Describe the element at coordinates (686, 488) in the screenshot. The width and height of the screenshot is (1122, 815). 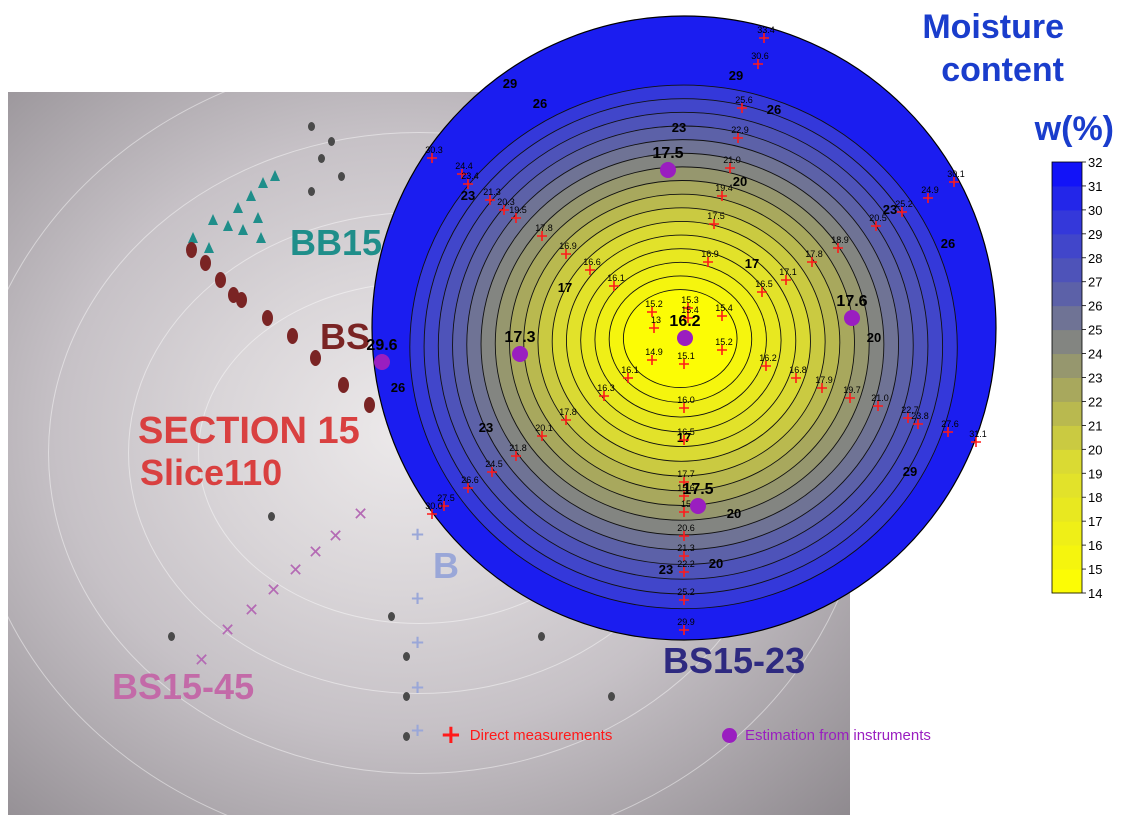
I see `direct-measurement-label: 15.6` at that location.